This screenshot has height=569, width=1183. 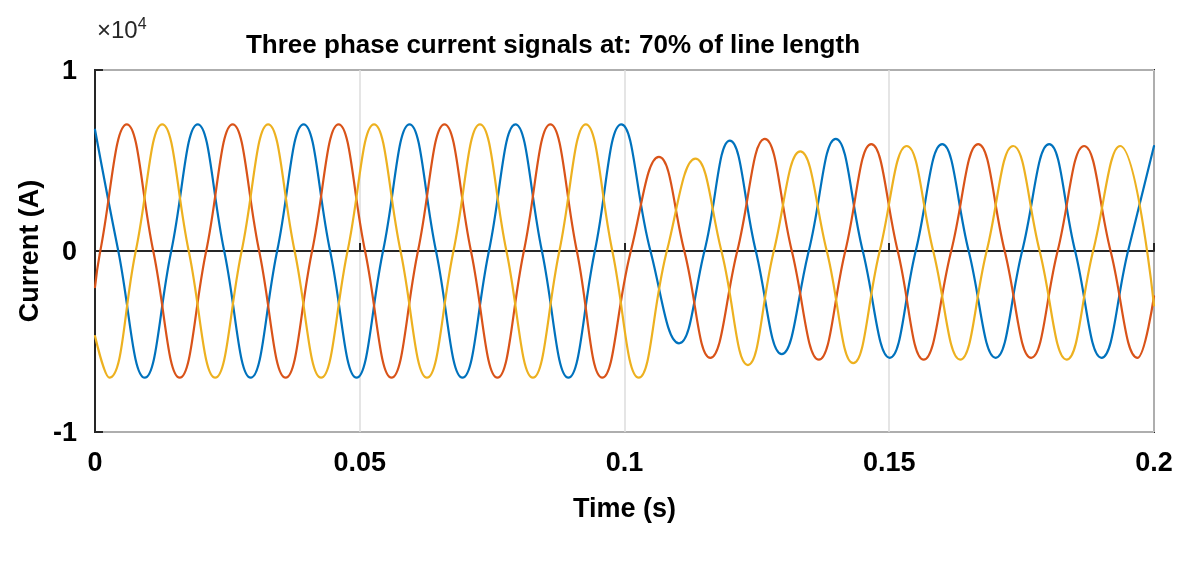 What do you see at coordinates (624, 461) in the screenshot?
I see `x-tick-label: 0.1` at bounding box center [624, 461].